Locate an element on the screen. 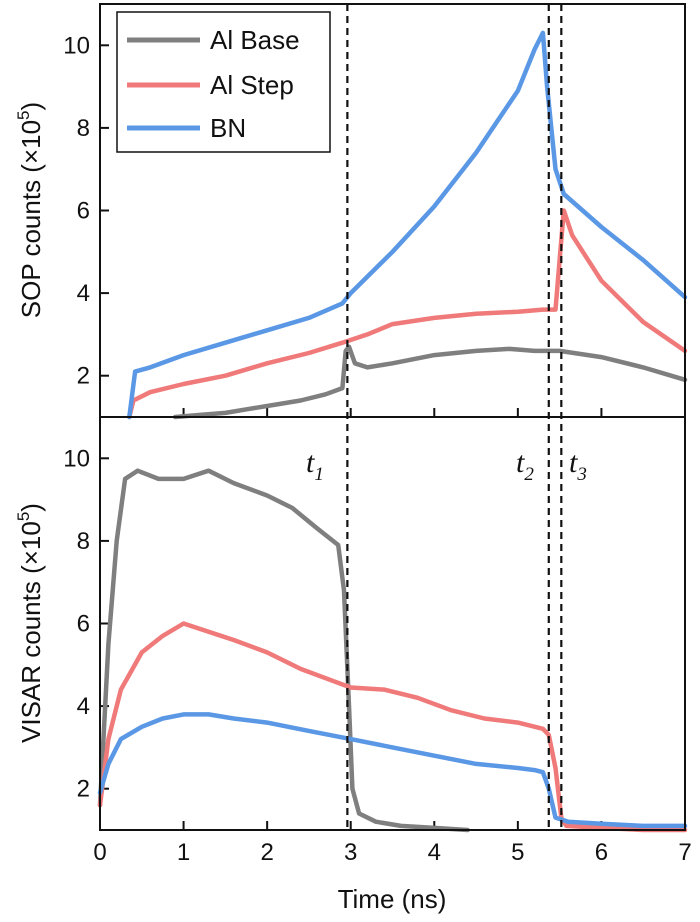  x-tick-label: 3 is located at coordinates (350, 852).